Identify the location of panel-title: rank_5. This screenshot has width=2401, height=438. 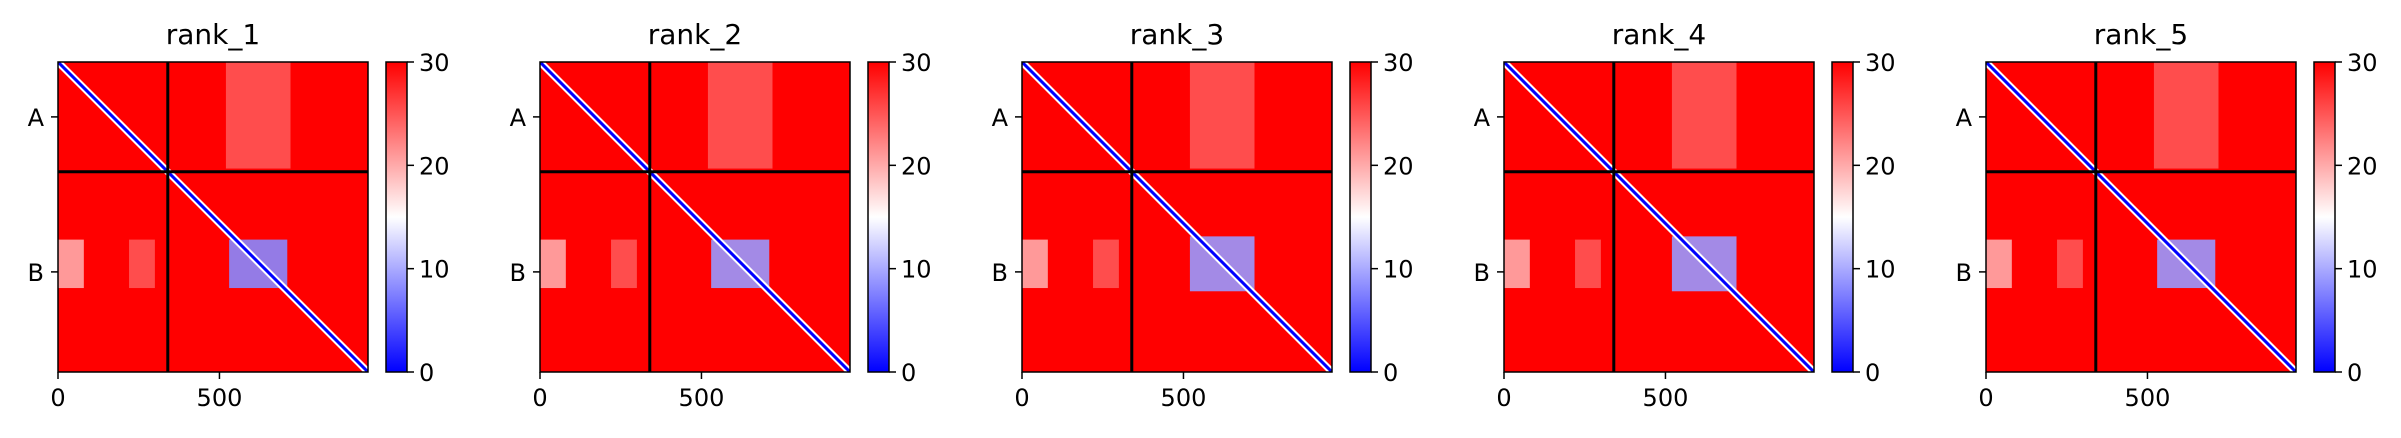
(2141, 34).